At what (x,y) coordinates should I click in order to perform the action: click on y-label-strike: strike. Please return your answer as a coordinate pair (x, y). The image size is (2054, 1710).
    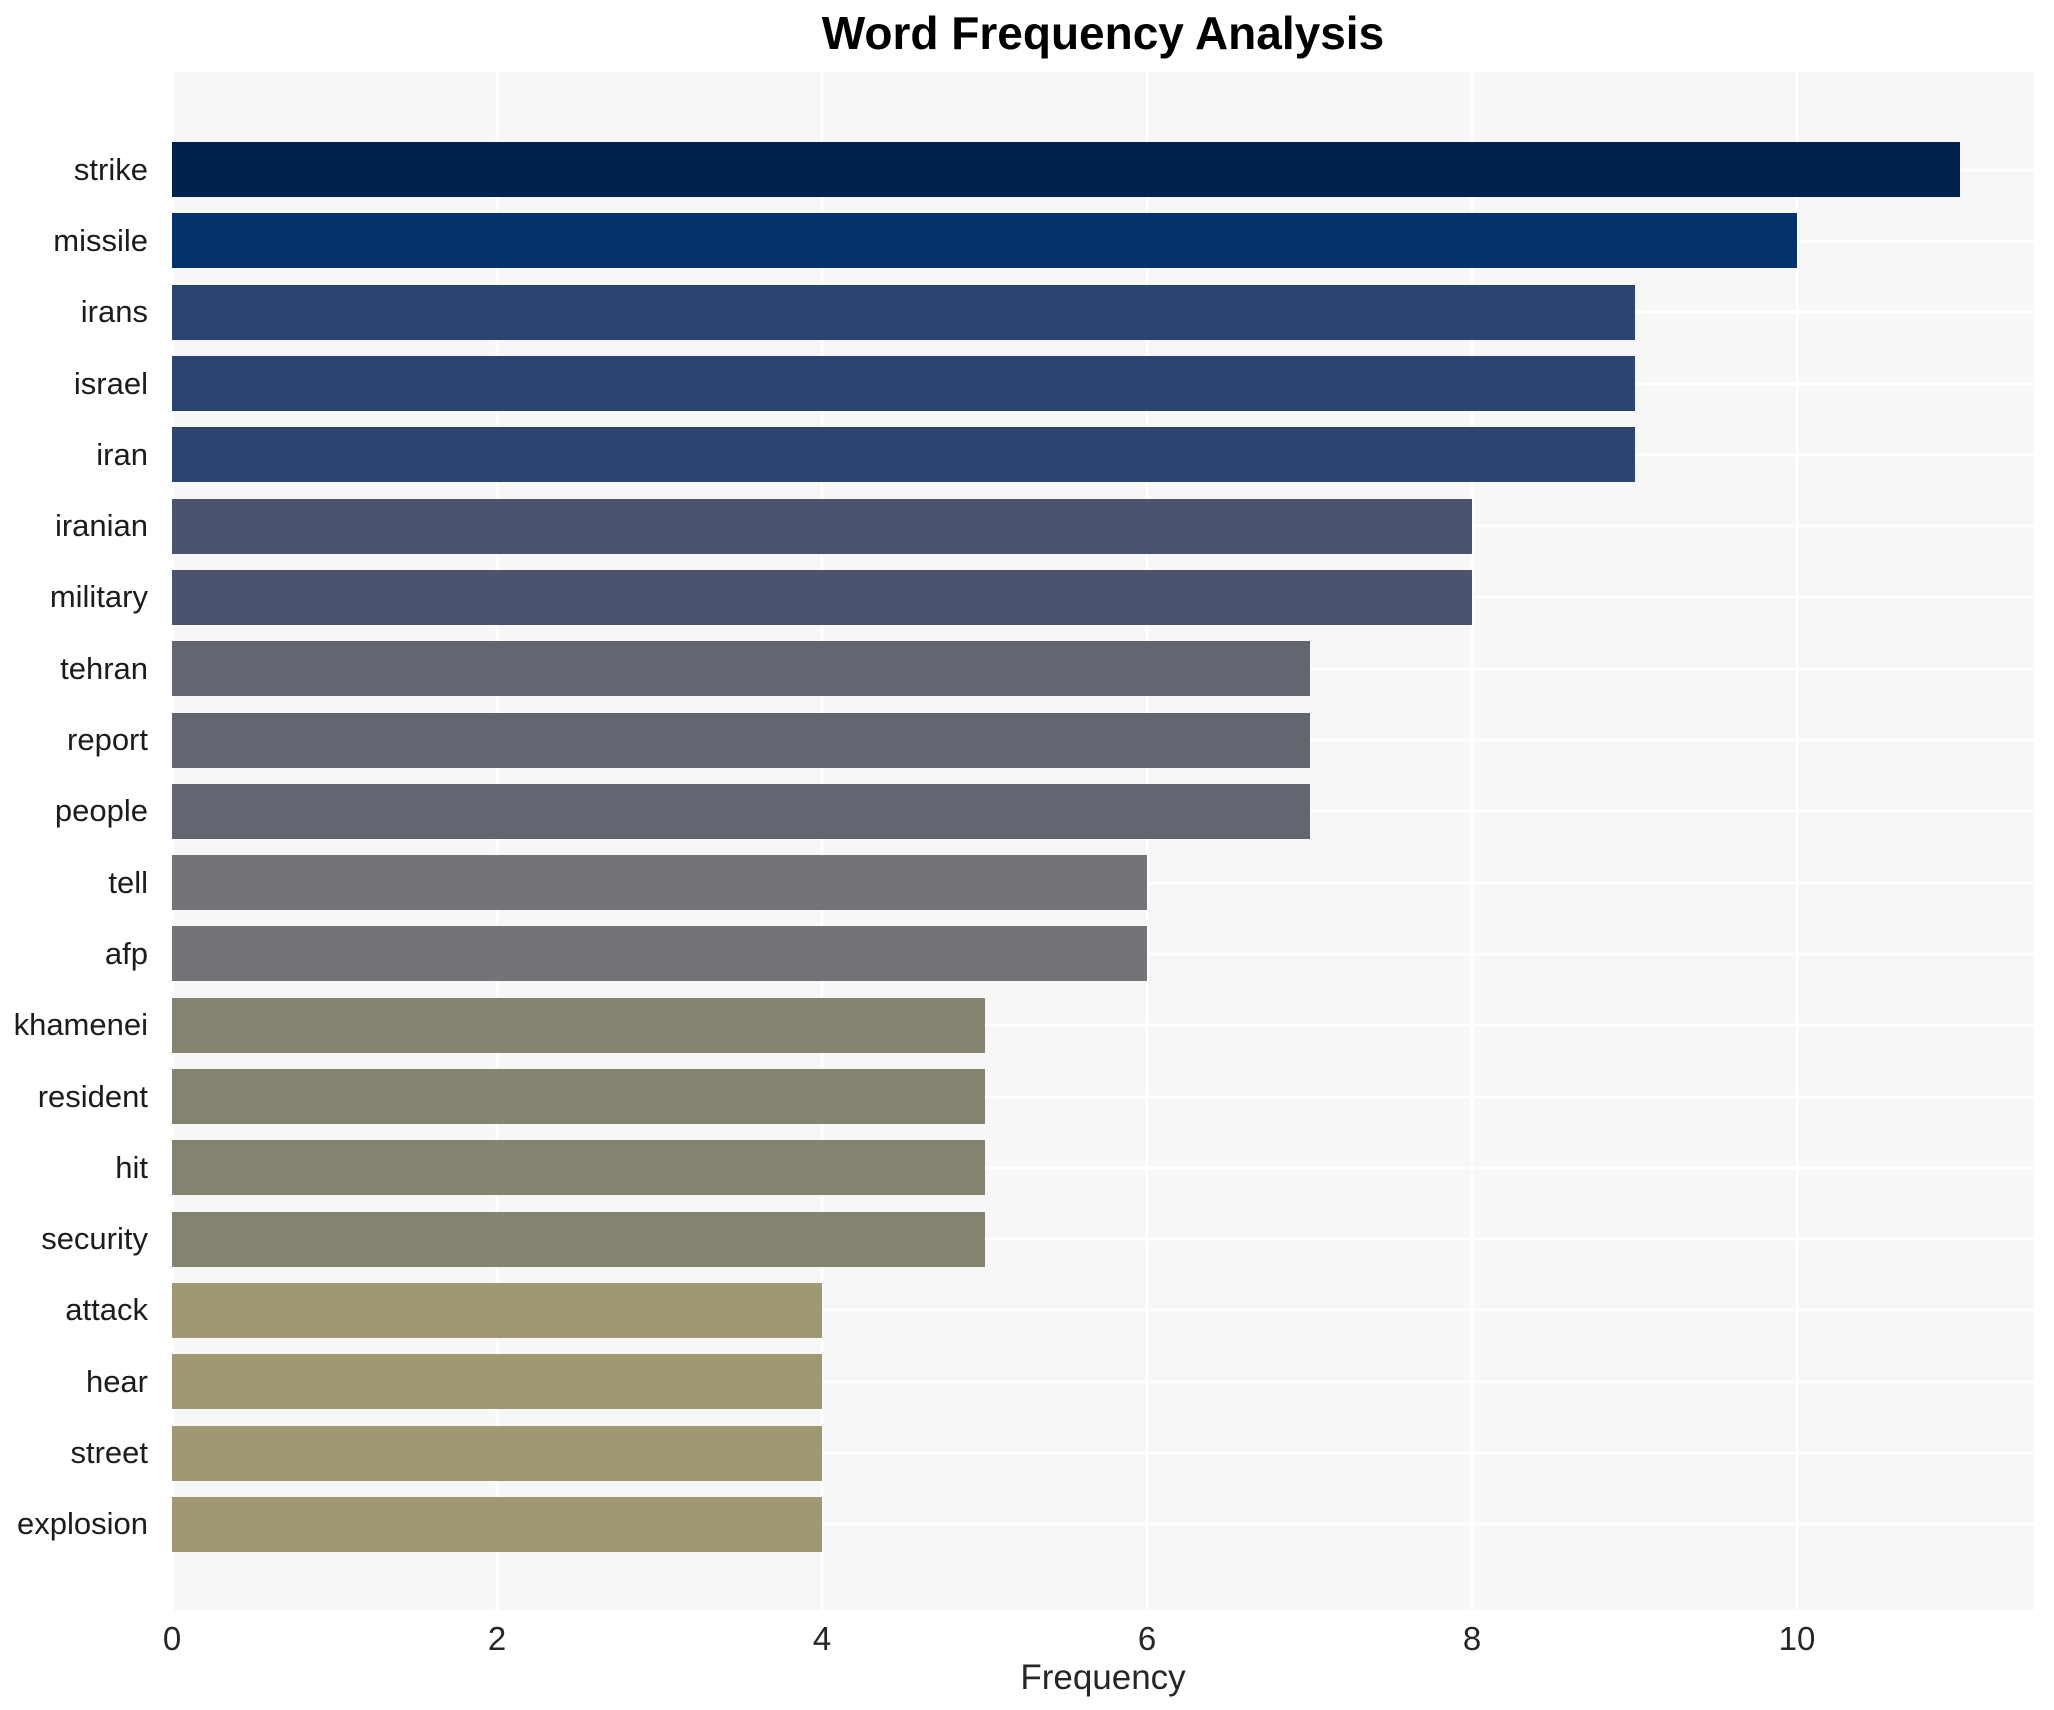
    Looking at the image, I should click on (110, 169).